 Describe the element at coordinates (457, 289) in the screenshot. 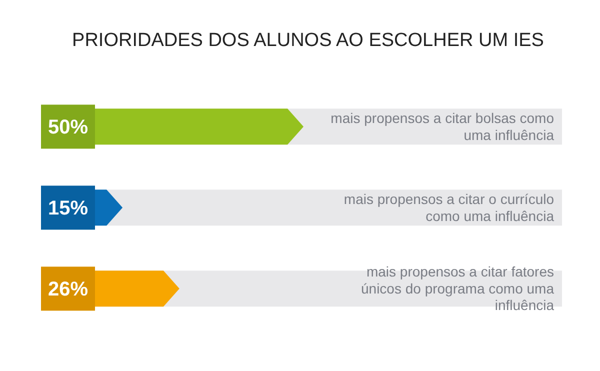

I see `y-tick-label: mais propensos a citar fatores únicos do programa como uma influência` at that location.